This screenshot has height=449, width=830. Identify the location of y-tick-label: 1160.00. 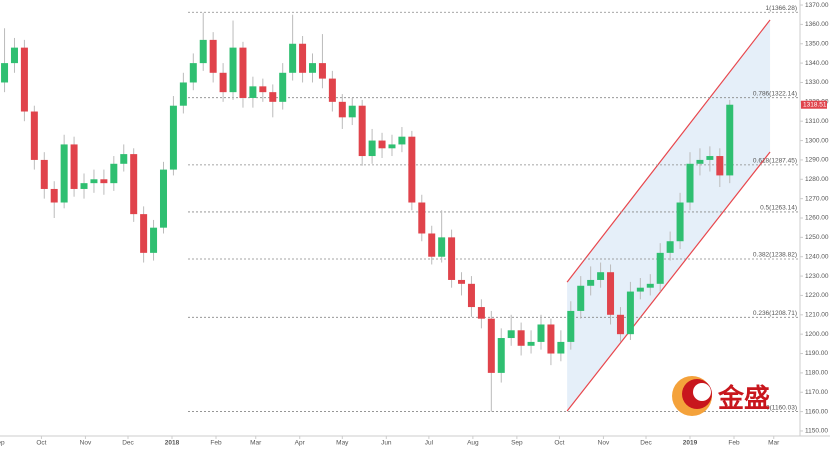
(816, 411).